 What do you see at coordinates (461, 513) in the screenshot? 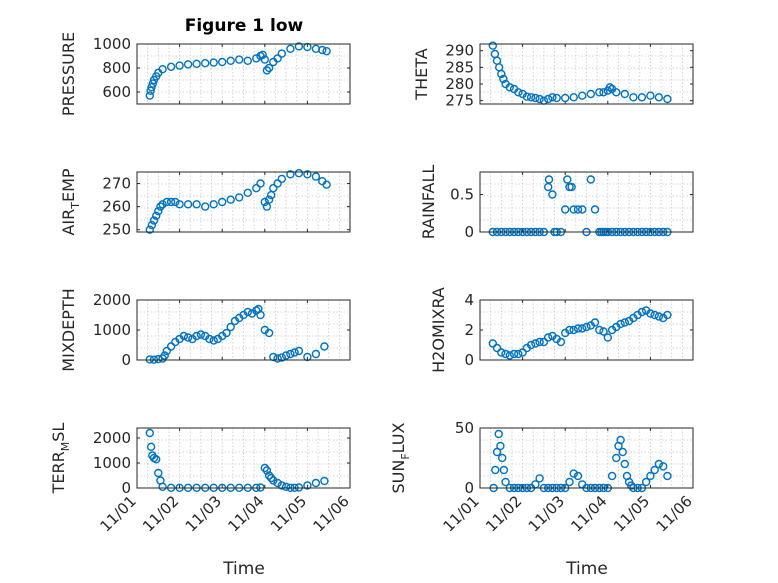
I see `x-tick-label: 11/01` at bounding box center [461, 513].